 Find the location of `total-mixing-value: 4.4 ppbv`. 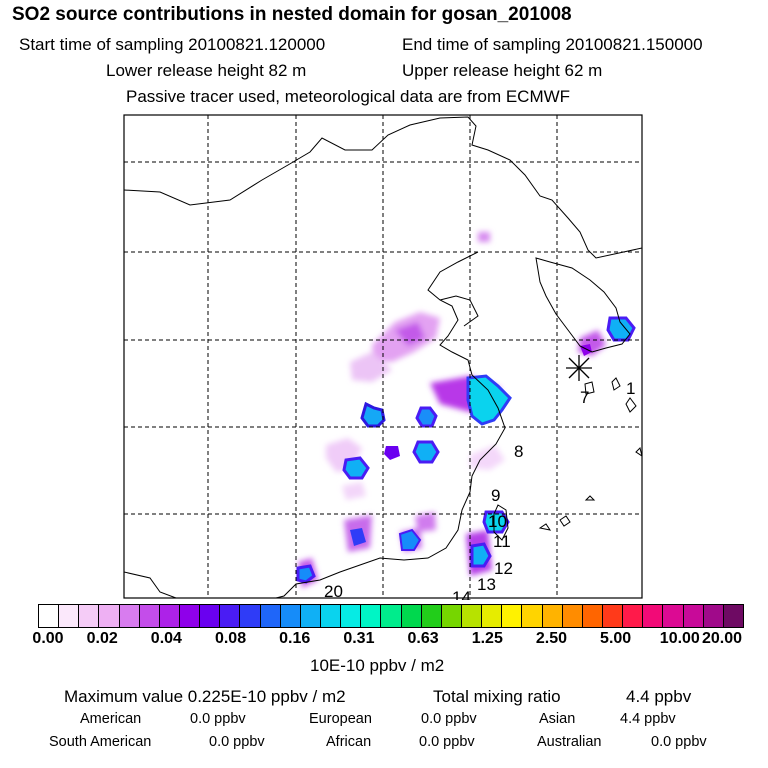

total-mixing-value: 4.4 ppbv is located at coordinates (659, 696).